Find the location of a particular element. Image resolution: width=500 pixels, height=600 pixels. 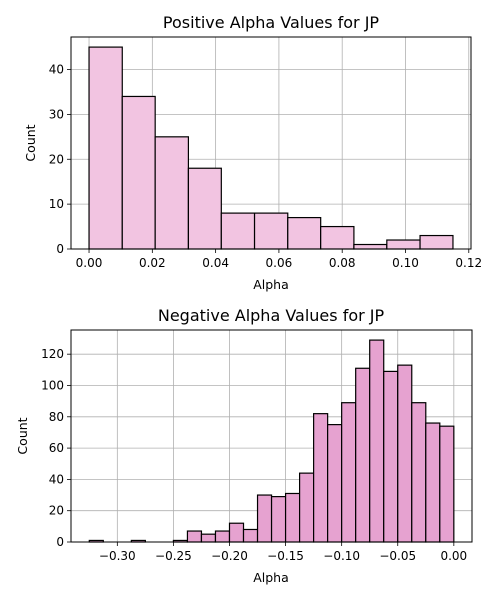

y-tick-label: 100 is located at coordinates (52, 385).